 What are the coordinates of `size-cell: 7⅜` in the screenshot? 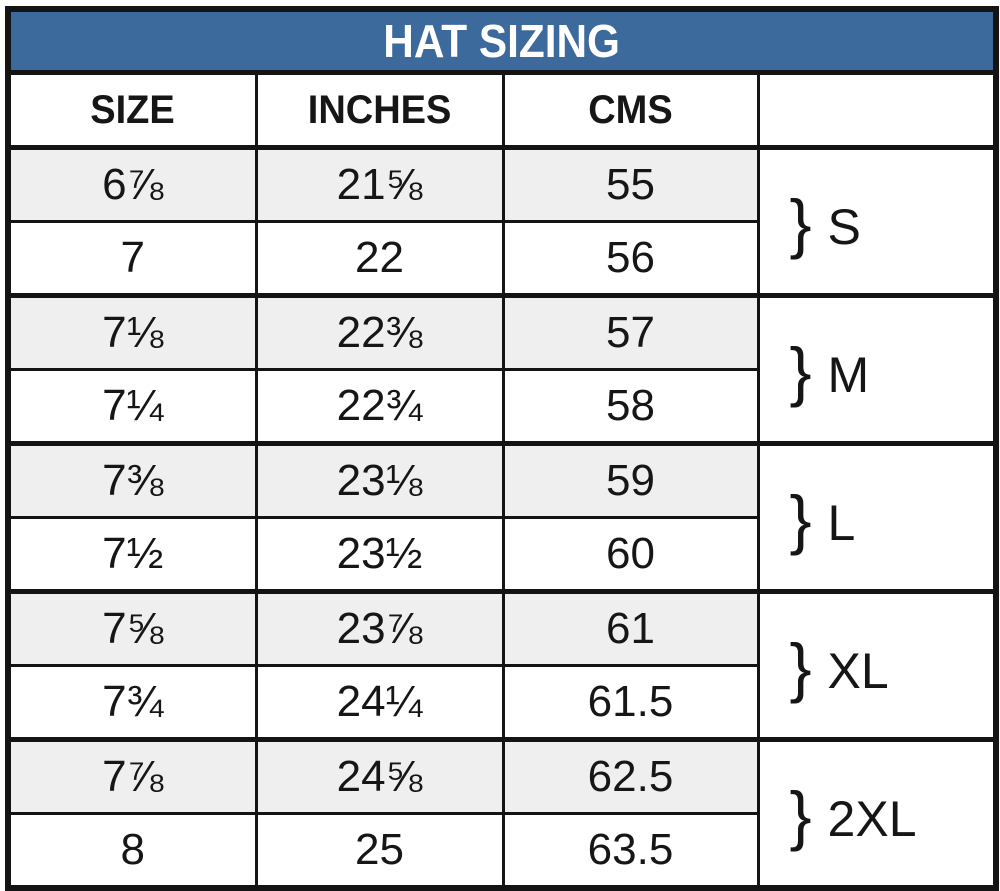 It's located at (132, 480).